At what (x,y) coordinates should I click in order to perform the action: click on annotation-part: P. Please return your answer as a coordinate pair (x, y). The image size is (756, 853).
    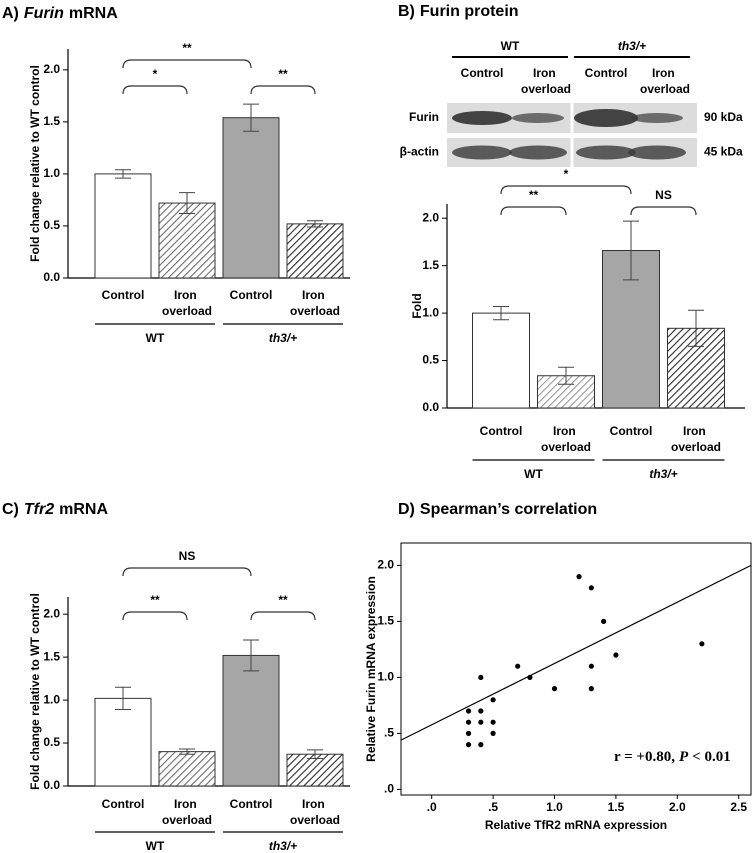
    Looking at the image, I should click on (684, 757).